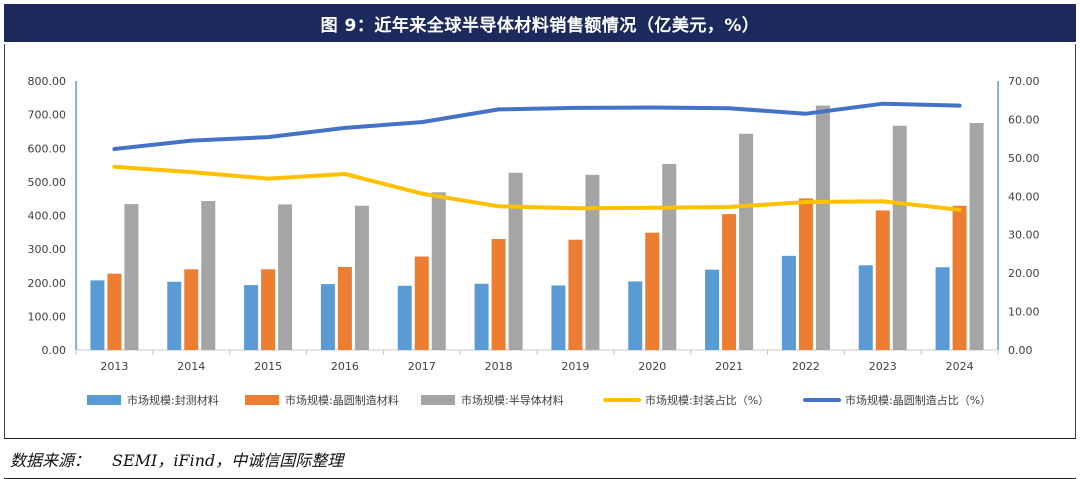 The width and height of the screenshot is (1080, 479). I want to click on y-left-tick-label: 0.00, so click(54, 350).